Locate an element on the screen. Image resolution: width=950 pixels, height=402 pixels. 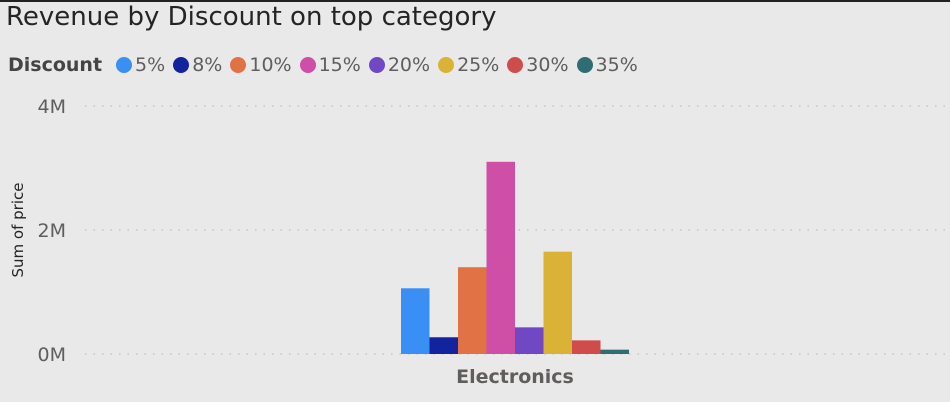
legend-item: 25% is located at coordinates (468, 65).